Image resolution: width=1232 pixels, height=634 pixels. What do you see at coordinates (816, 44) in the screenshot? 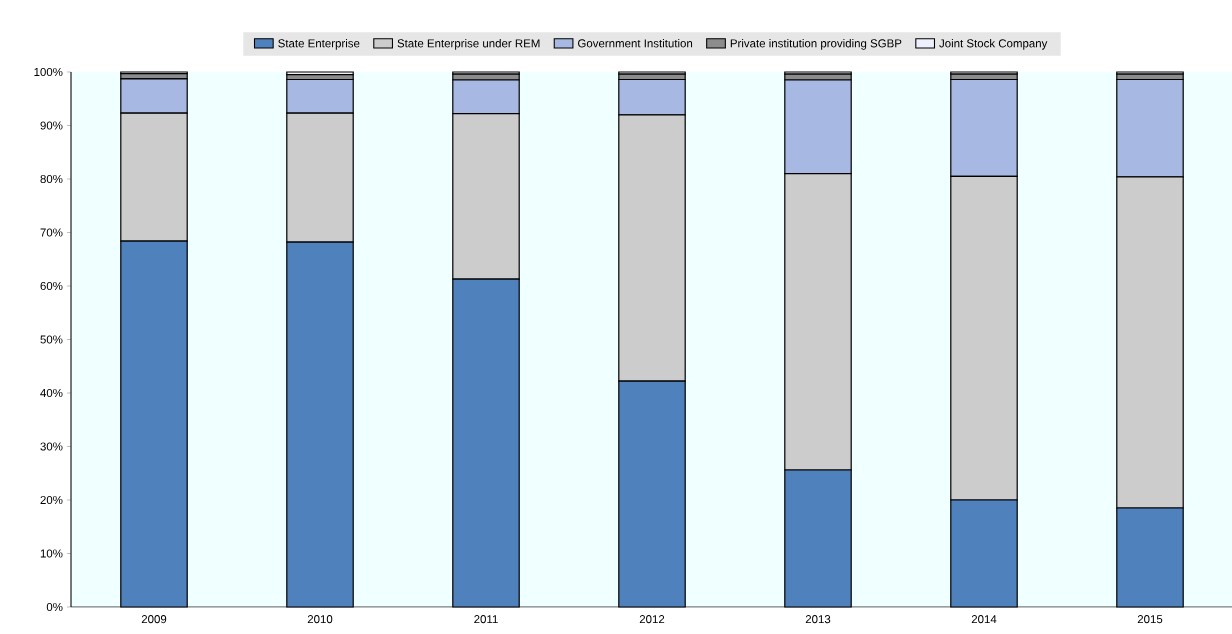
I see `legend-label: Private institution providing SGBP` at bounding box center [816, 44].